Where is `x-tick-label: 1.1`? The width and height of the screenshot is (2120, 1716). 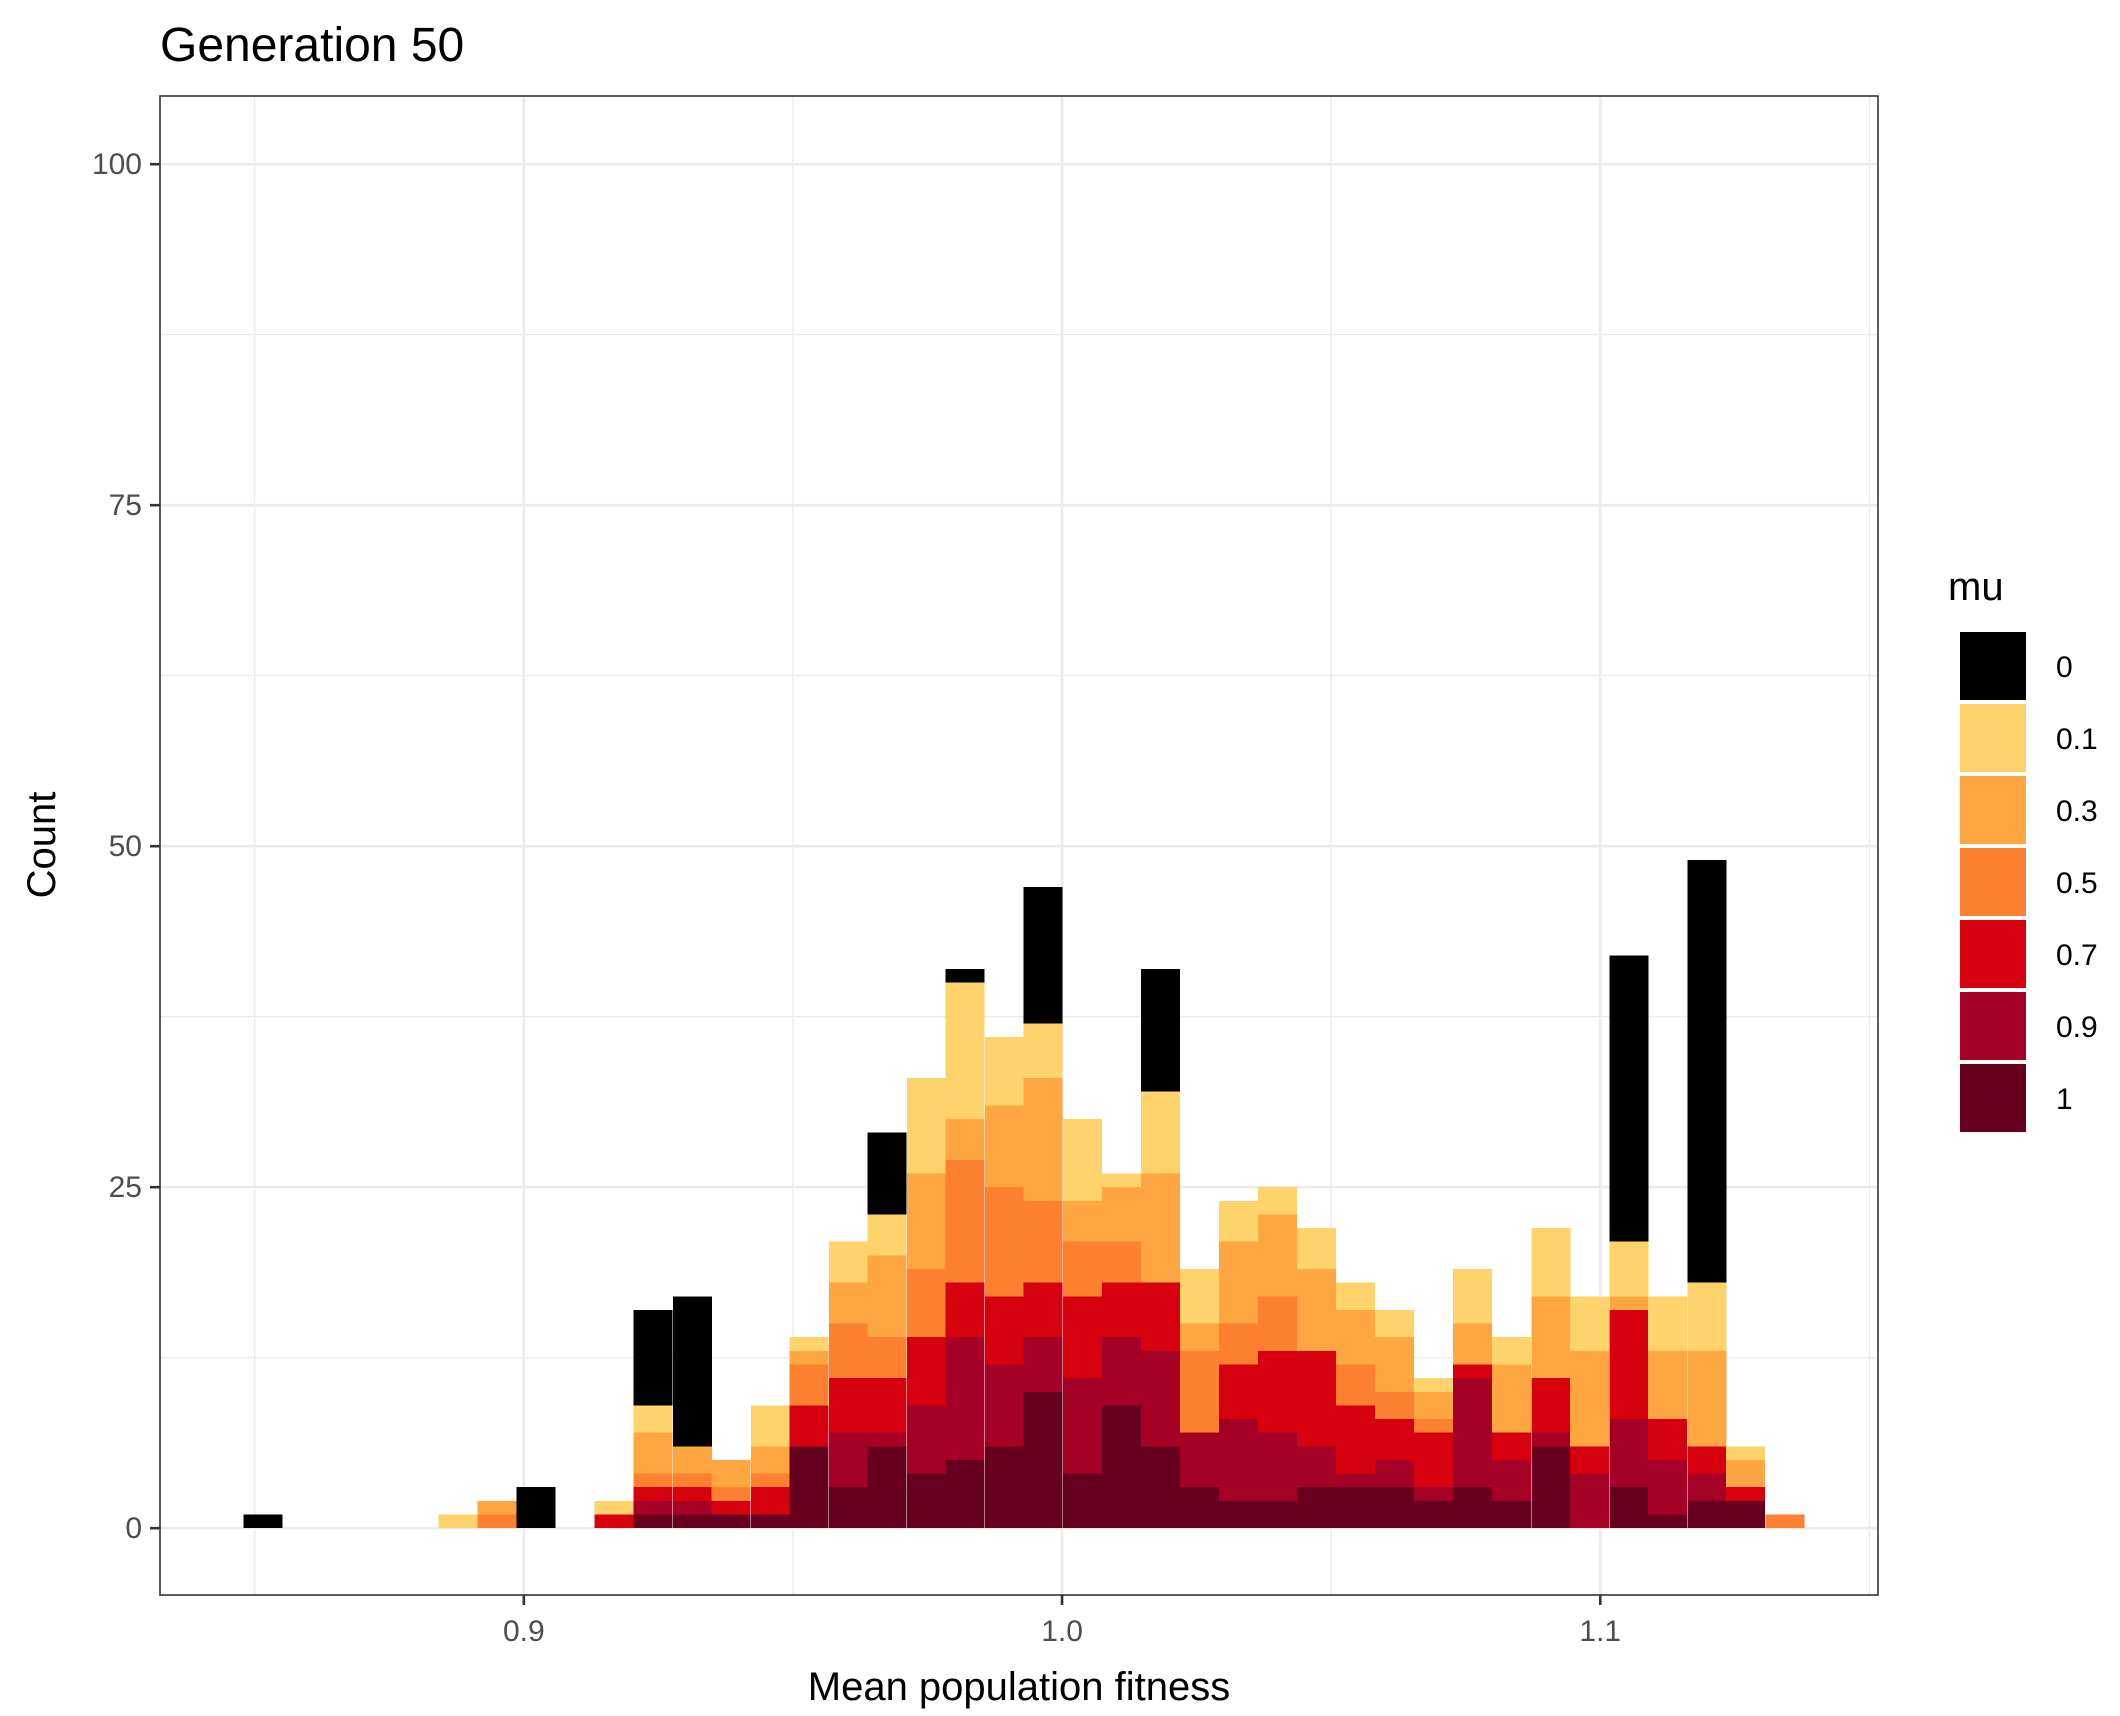
x-tick-label: 1.1 is located at coordinates (1600, 1631).